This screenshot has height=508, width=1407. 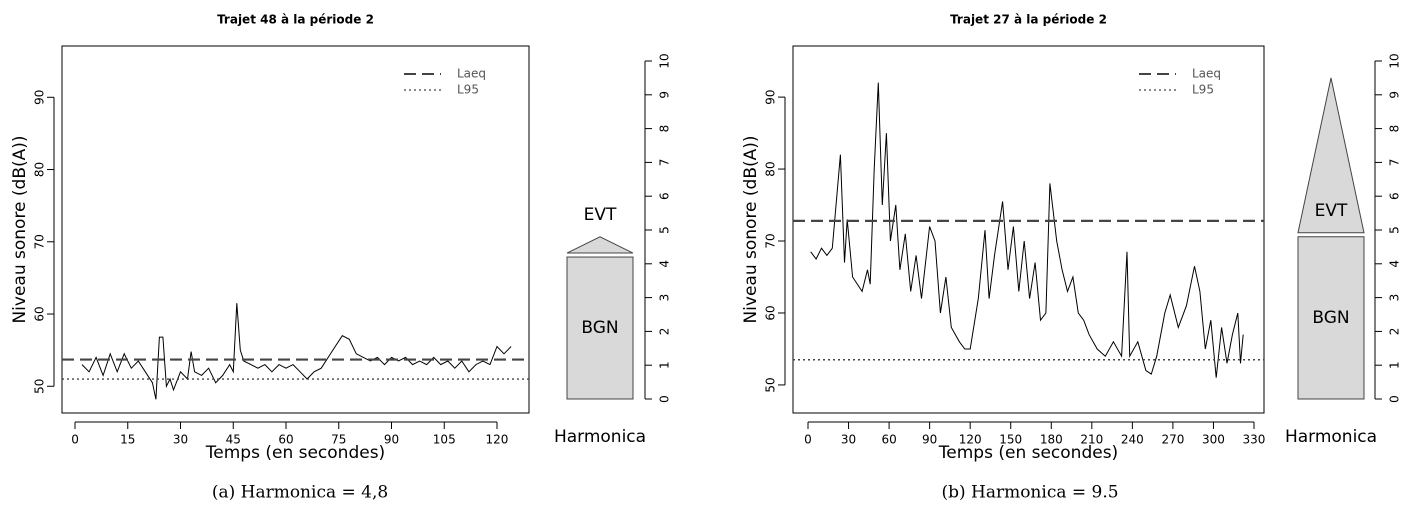 I want to click on x-tick-label: 150, so click(x=1010, y=440).